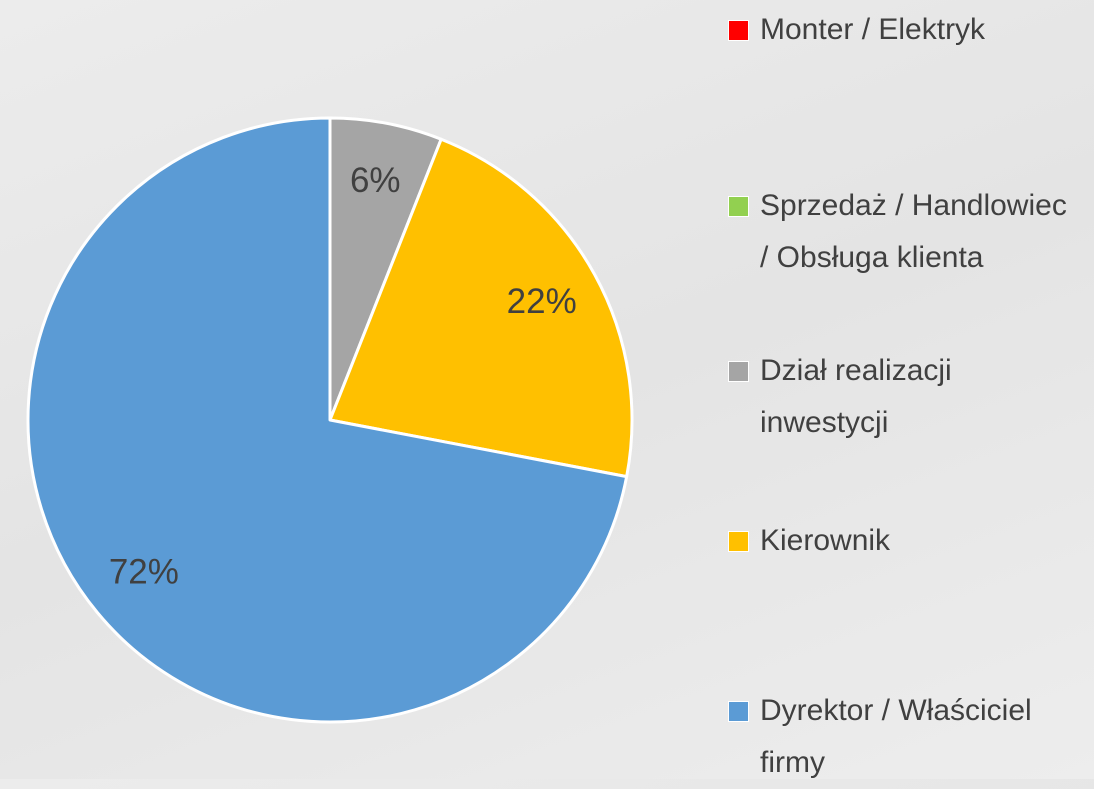 This screenshot has width=1094, height=789. I want to click on legend-label: Monter / Elektryk, so click(873, 29).